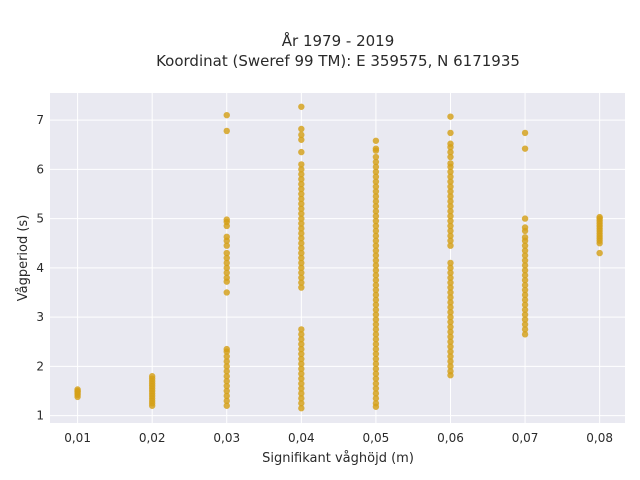  I want to click on chart-title-line1: År 1979 - 2019, so click(338, 40).